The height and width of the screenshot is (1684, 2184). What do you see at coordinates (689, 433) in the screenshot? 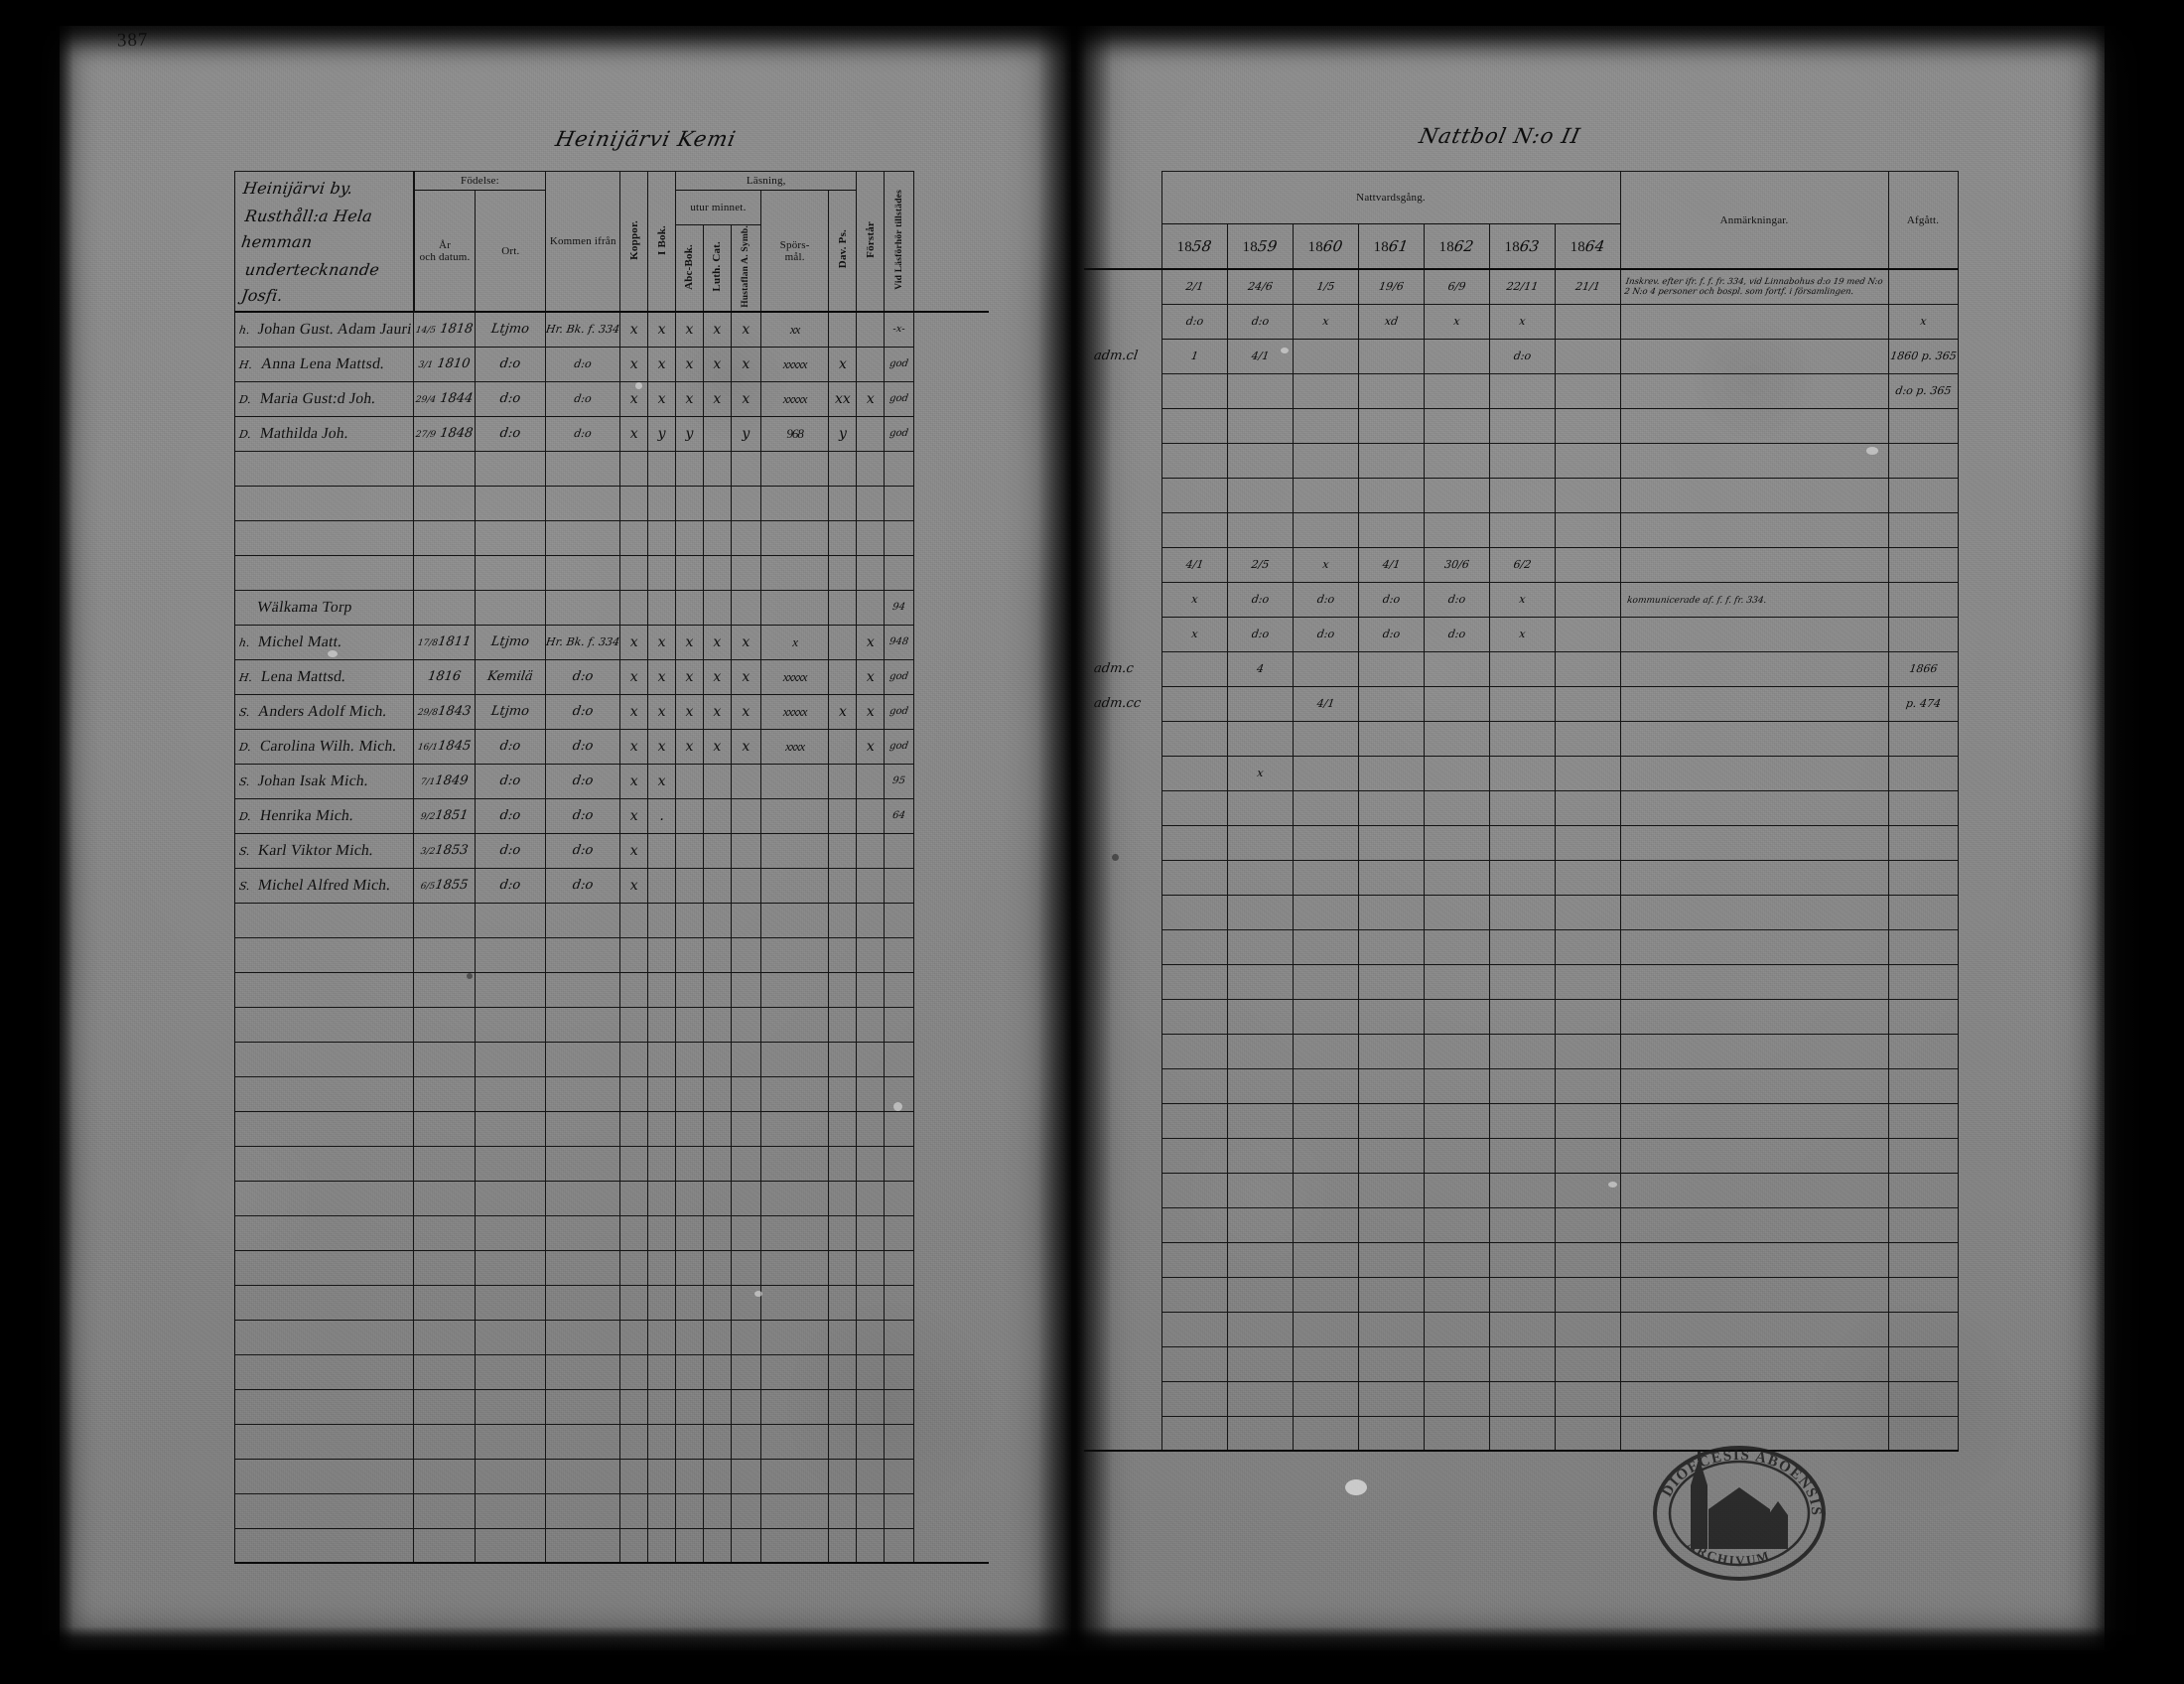
I see `abcbok-cell: y` at bounding box center [689, 433].